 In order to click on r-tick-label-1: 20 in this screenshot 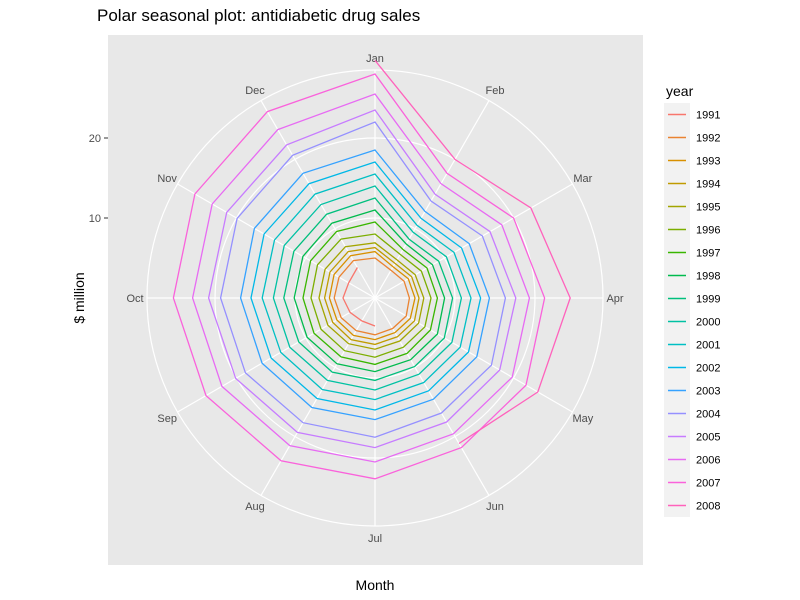, I will do `click(95, 139)`.